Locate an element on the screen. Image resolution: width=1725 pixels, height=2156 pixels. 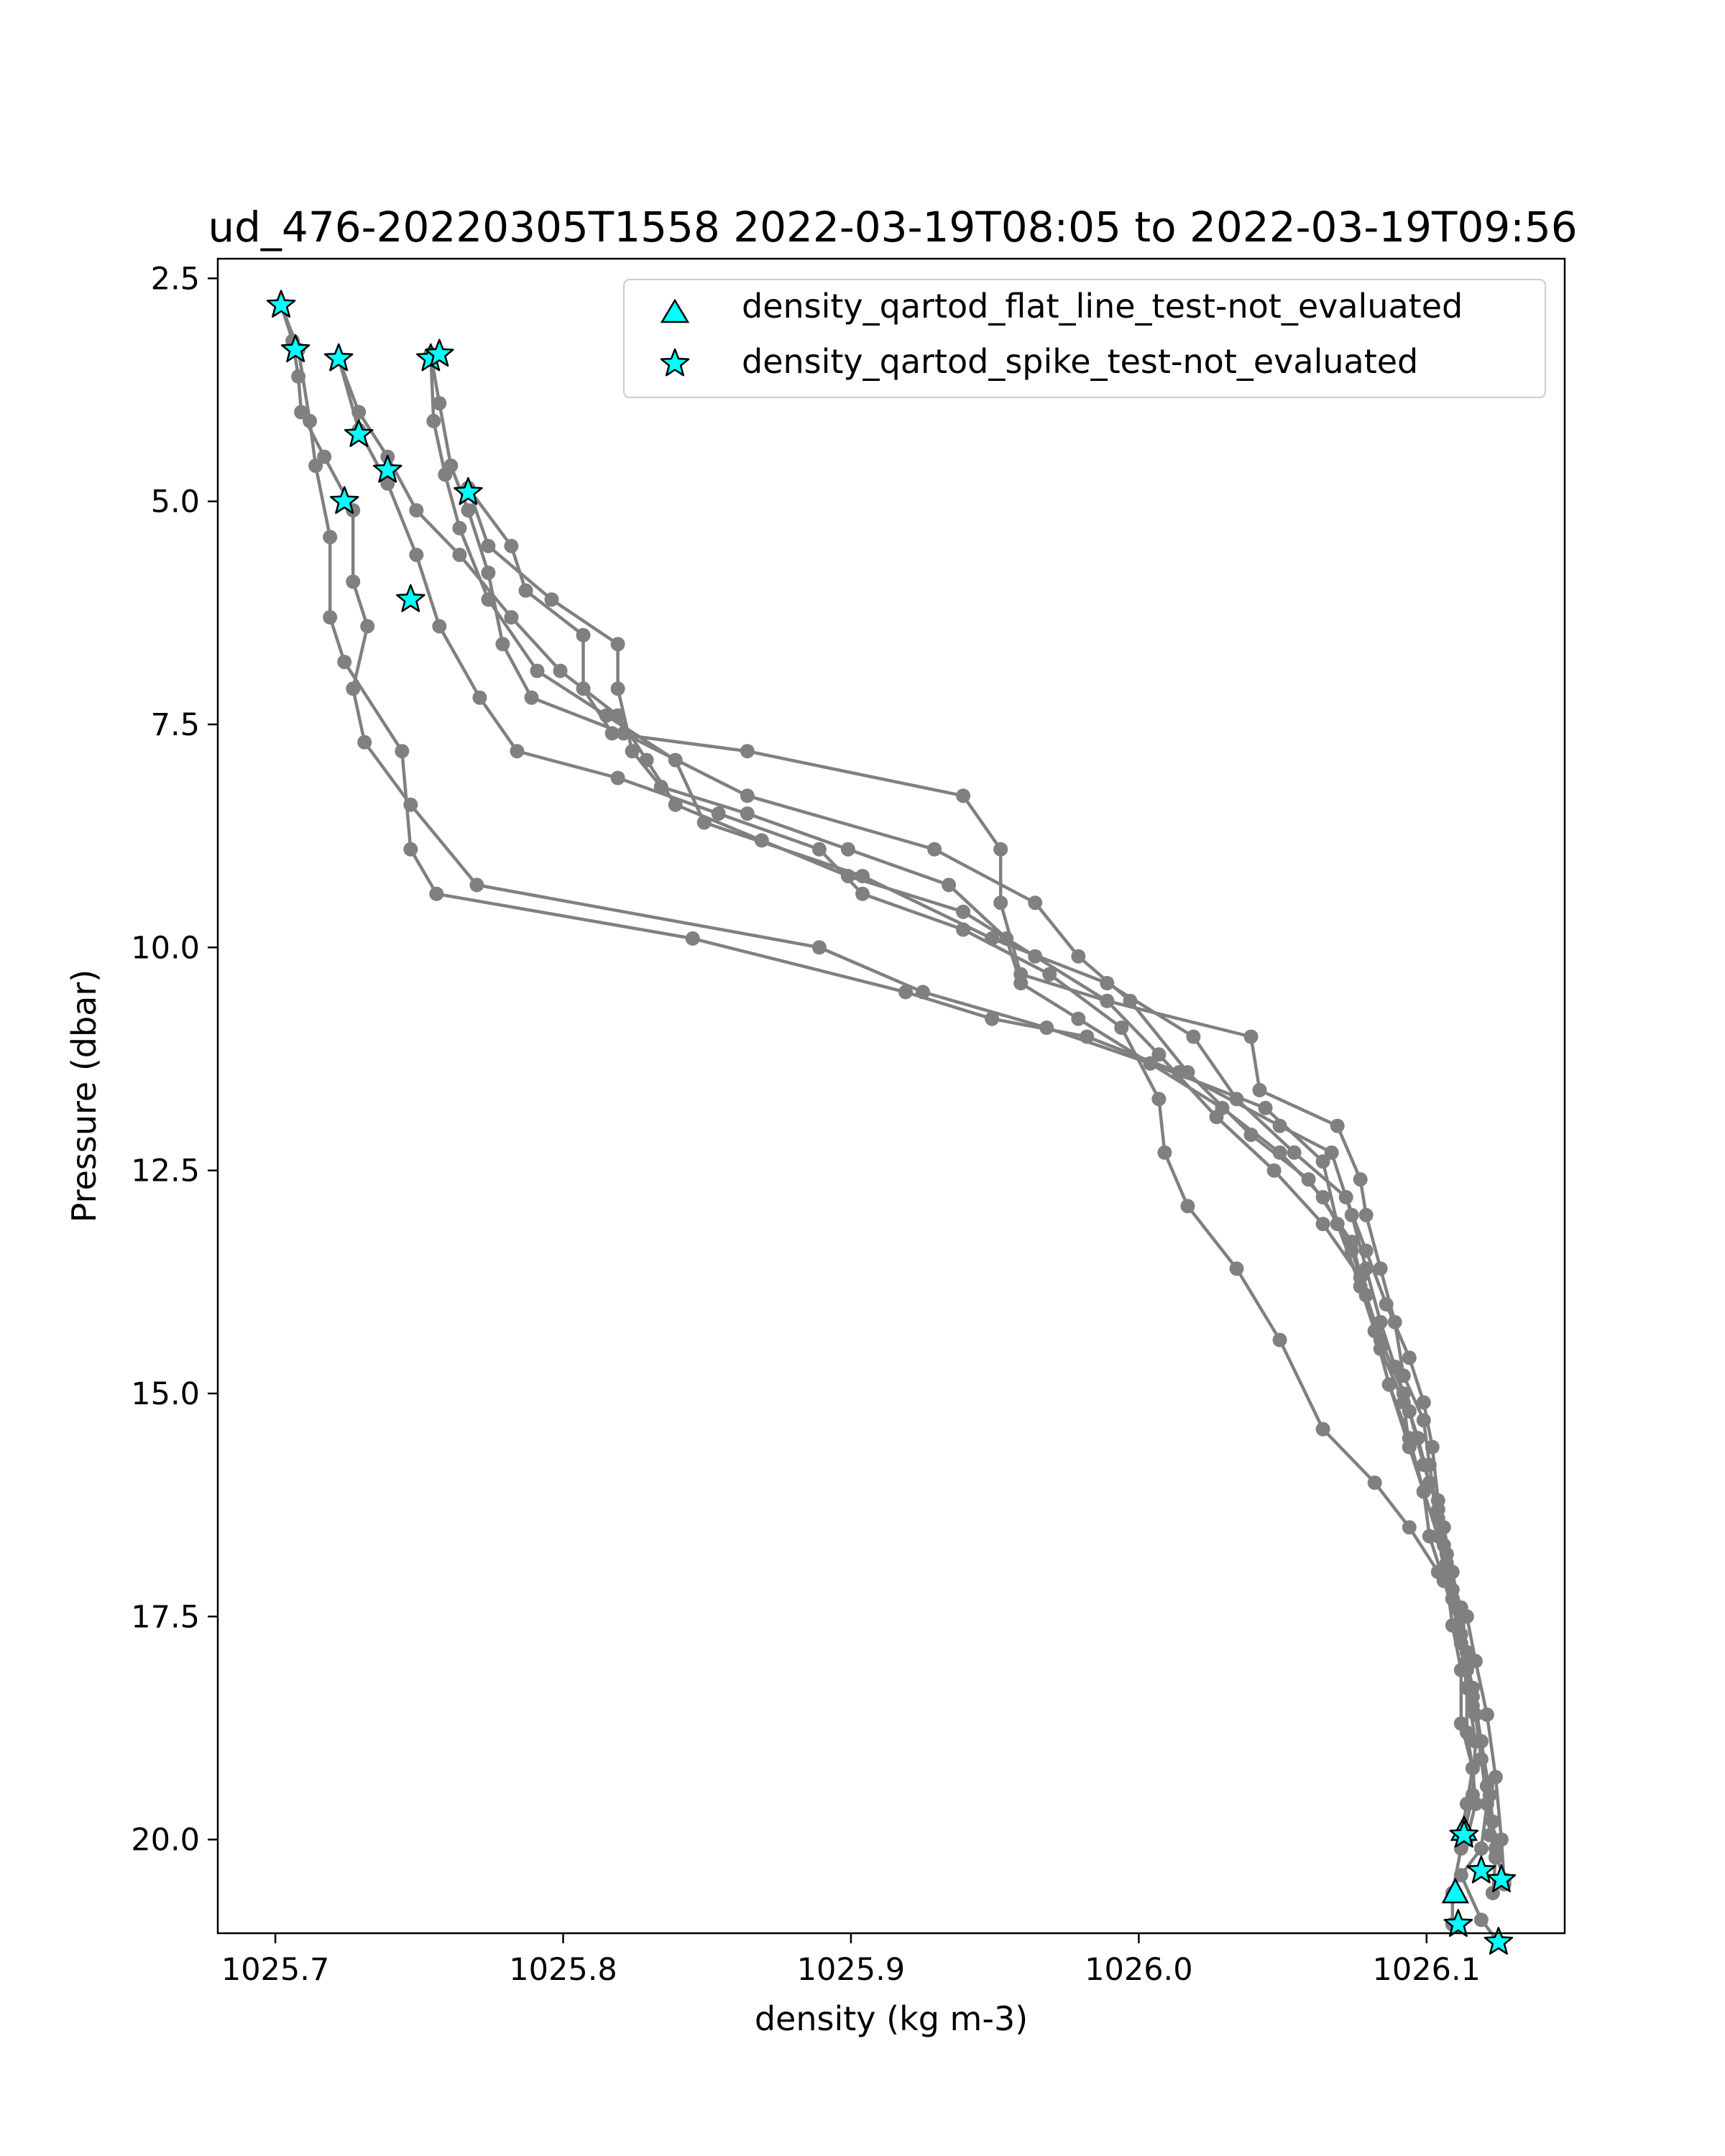
x-tick-label: 1025.8 is located at coordinates (563, 1970).